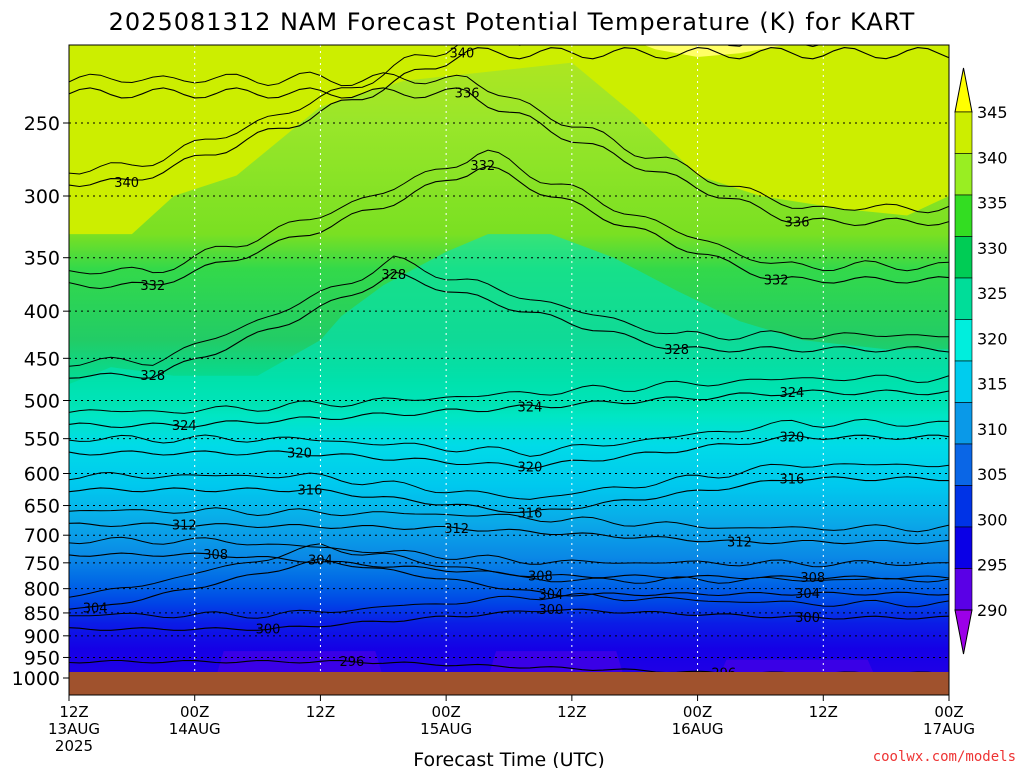  Describe the element at coordinates (42, 564) in the screenshot. I see `y-tick-label: 750` at that location.